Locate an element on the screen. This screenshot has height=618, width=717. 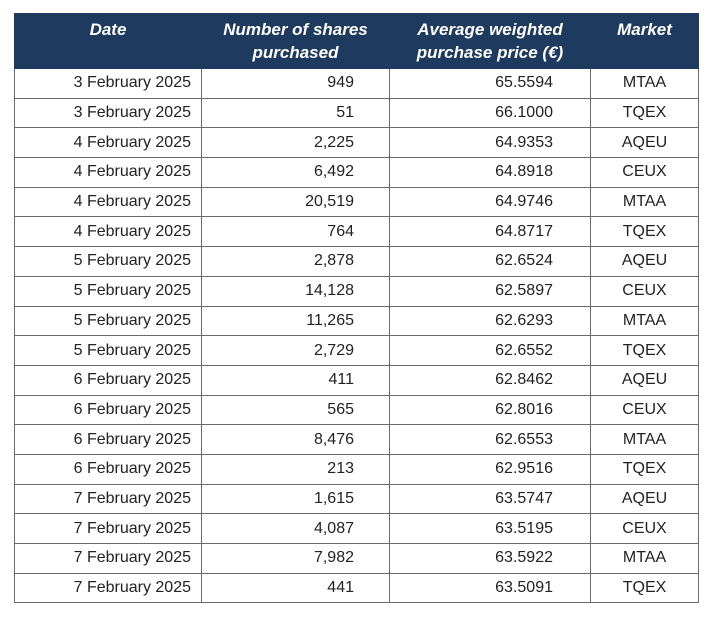
table-row: 7 February 2025 7,982 63.5922 MTAA is located at coordinates (356, 558).